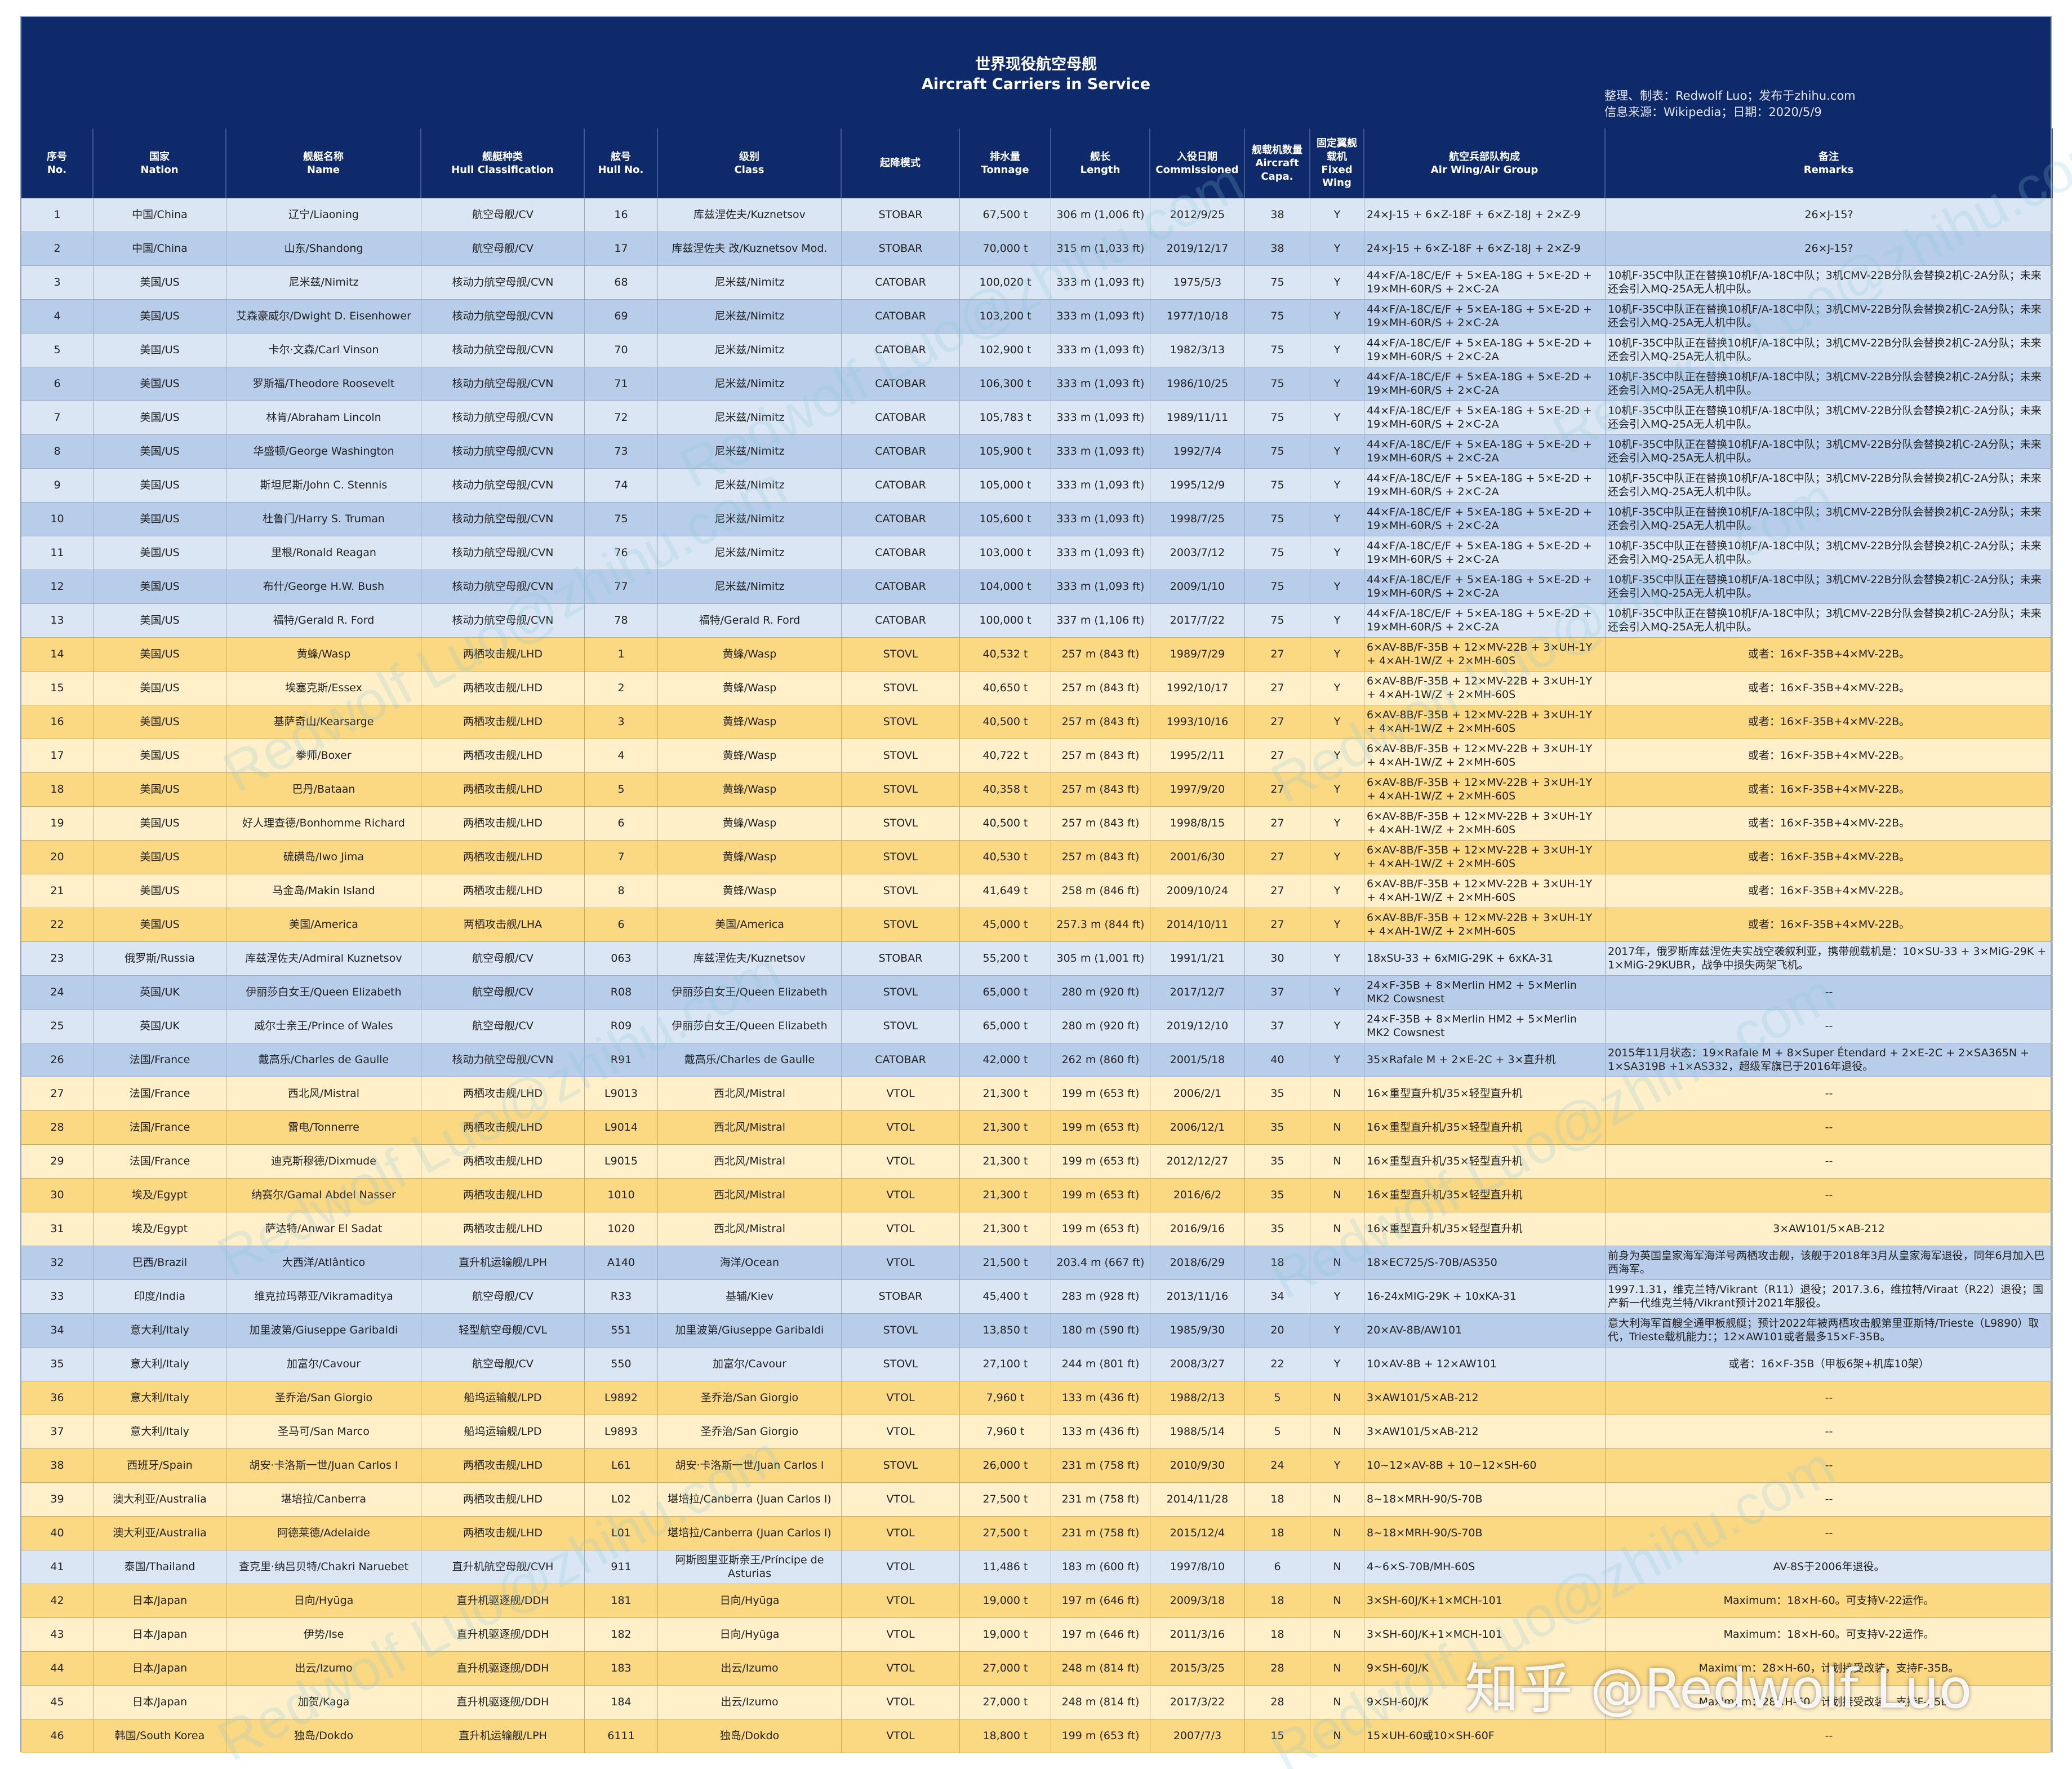 This screenshot has width=2072, height=1769. What do you see at coordinates (1484, 157) in the screenshot?
I see `header-air-wing-zh: 航空兵部队构成` at bounding box center [1484, 157].